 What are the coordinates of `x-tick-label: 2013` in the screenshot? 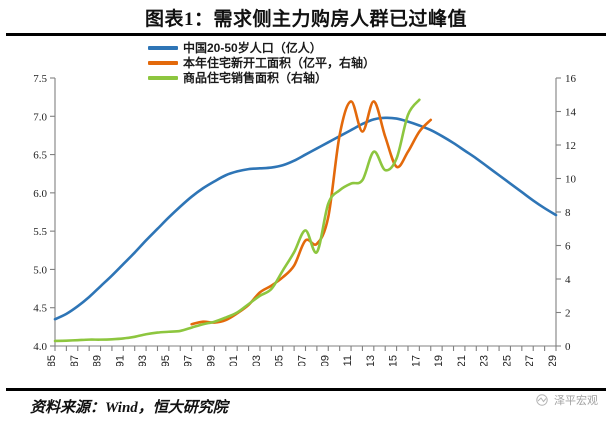 It's located at (371, 360).